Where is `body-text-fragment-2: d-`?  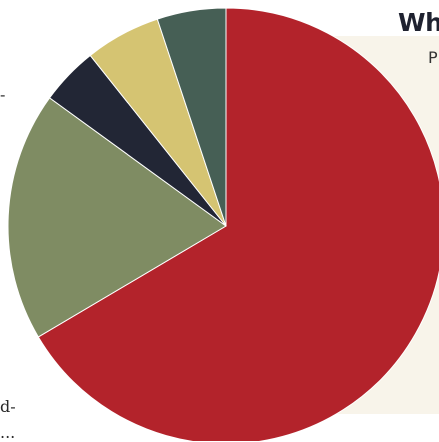
body-text-fragment-2: d- is located at coordinates (8, 406).